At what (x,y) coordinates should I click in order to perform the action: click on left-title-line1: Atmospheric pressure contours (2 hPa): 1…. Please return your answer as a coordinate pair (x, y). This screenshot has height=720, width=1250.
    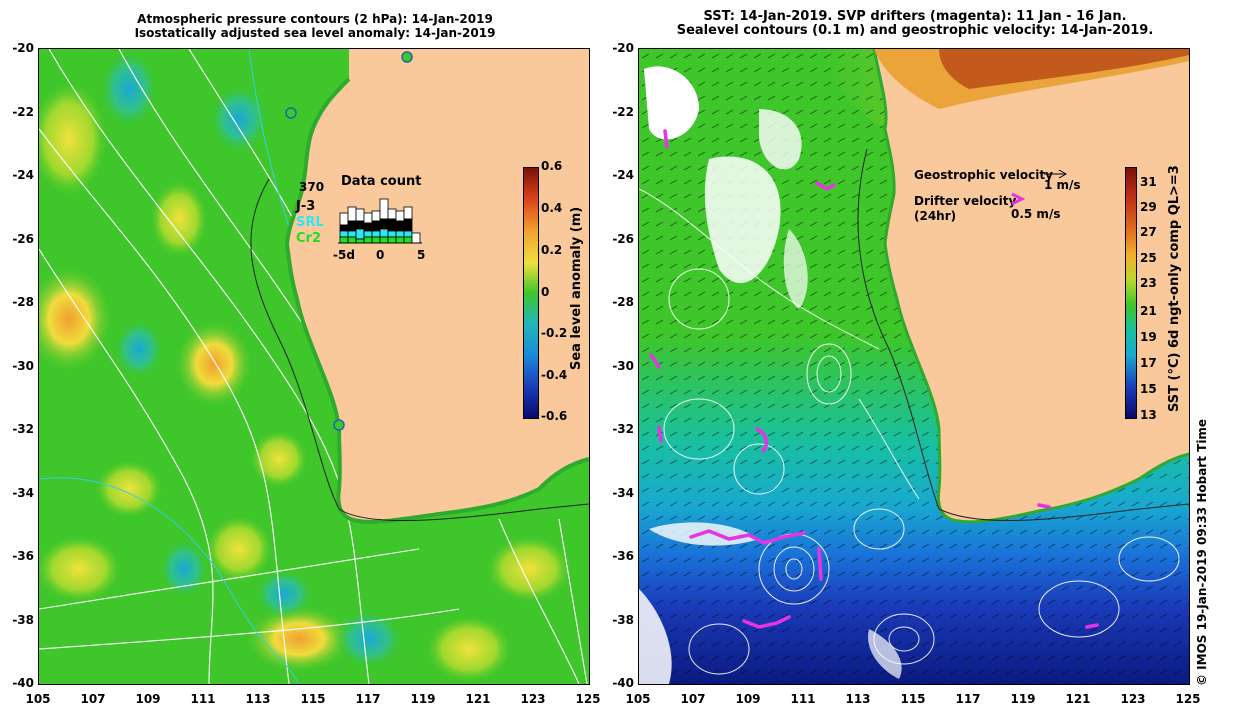
    Looking at the image, I should click on (315, 19).